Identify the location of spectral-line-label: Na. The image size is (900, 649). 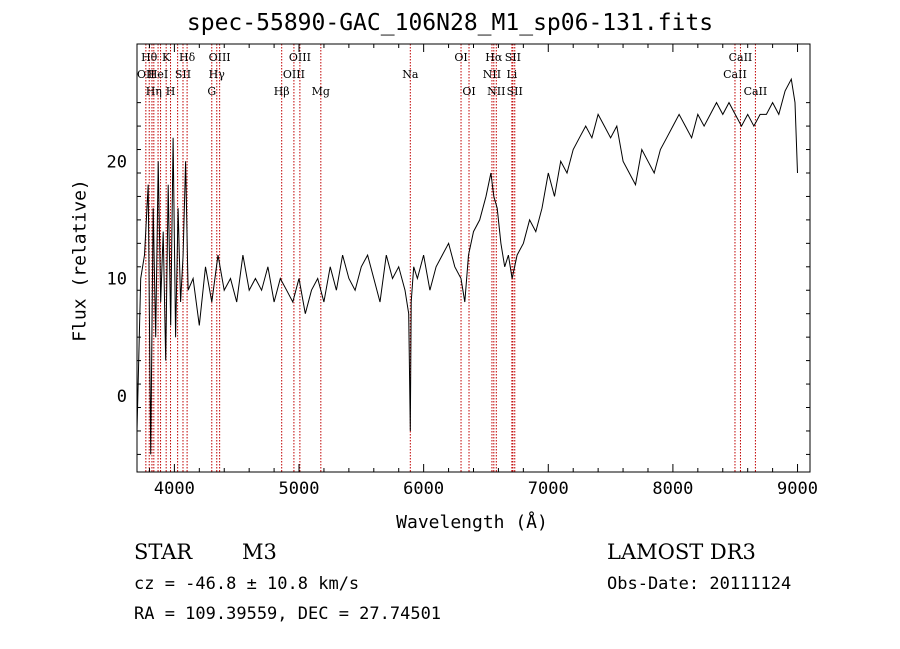
(410, 74).